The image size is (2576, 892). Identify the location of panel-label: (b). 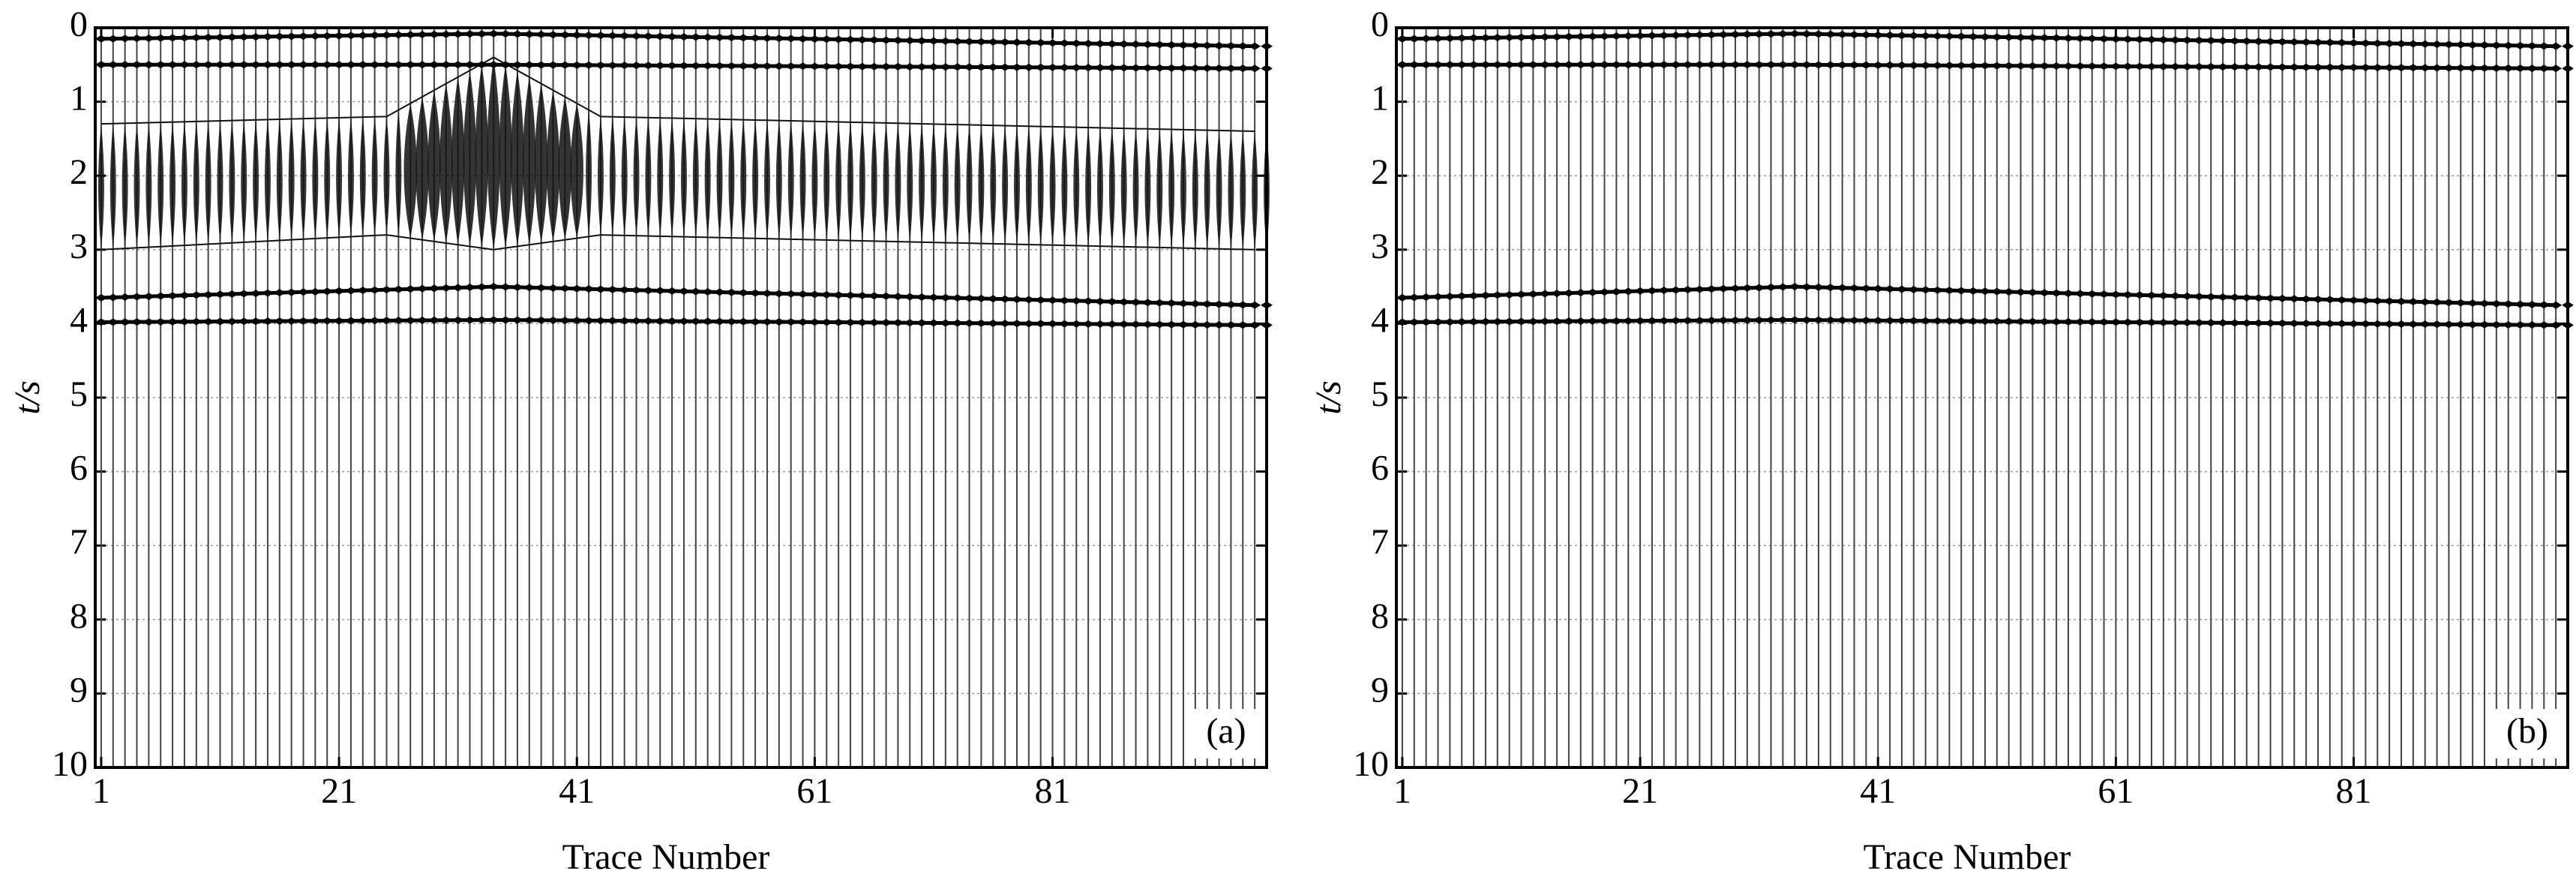
(2527, 731).